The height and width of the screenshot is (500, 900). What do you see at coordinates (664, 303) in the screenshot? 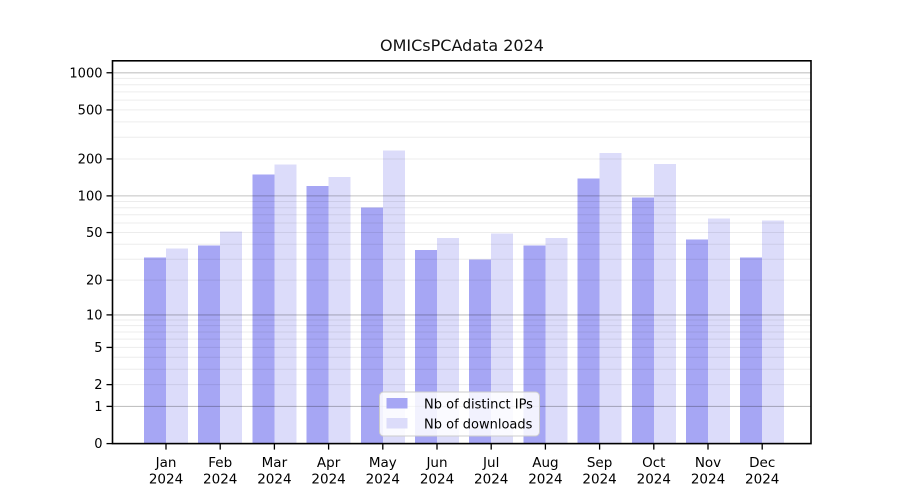
I see `bar-downloads-Oct` at bounding box center [664, 303].